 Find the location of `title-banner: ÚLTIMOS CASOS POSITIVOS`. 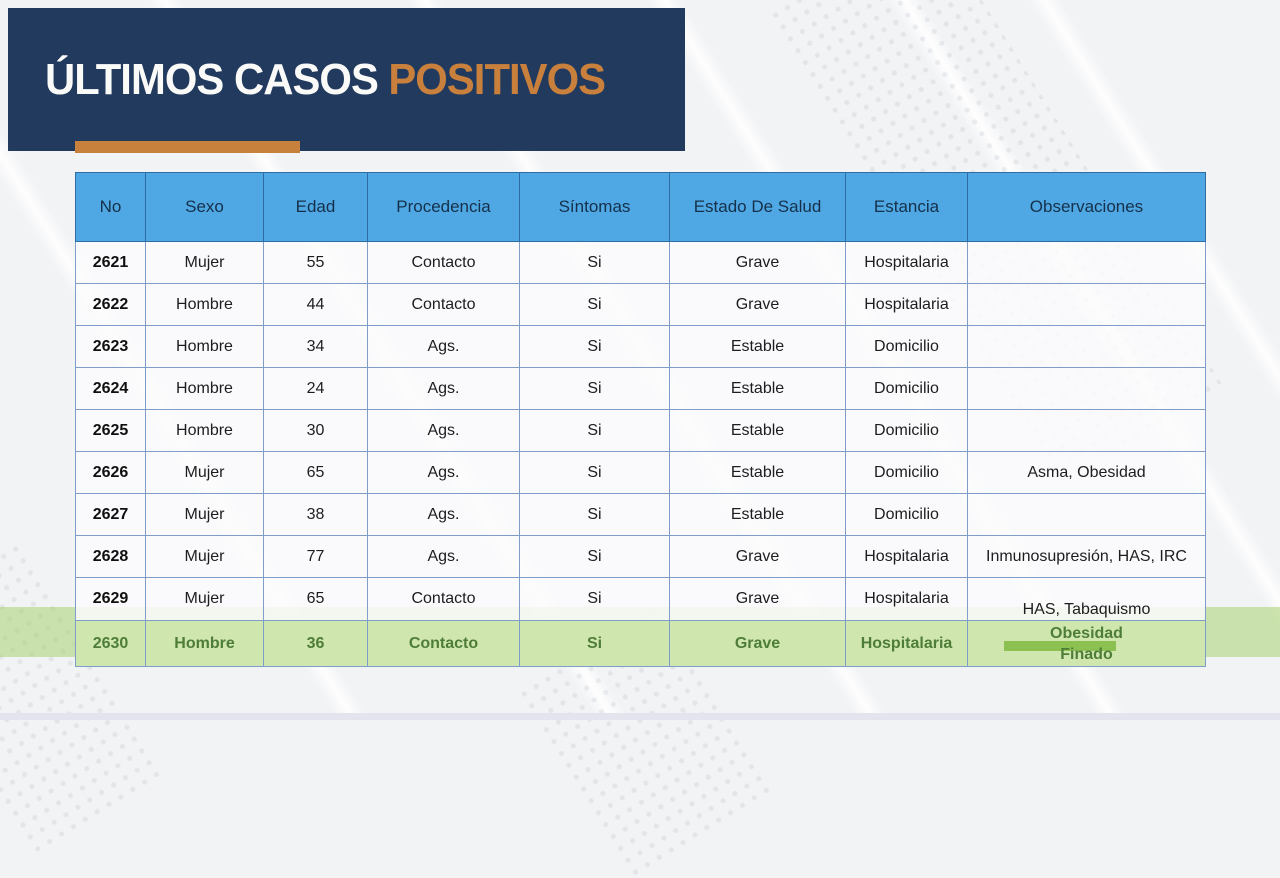

title-banner: ÚLTIMOS CASOS POSITIVOS is located at coordinates (346, 79).